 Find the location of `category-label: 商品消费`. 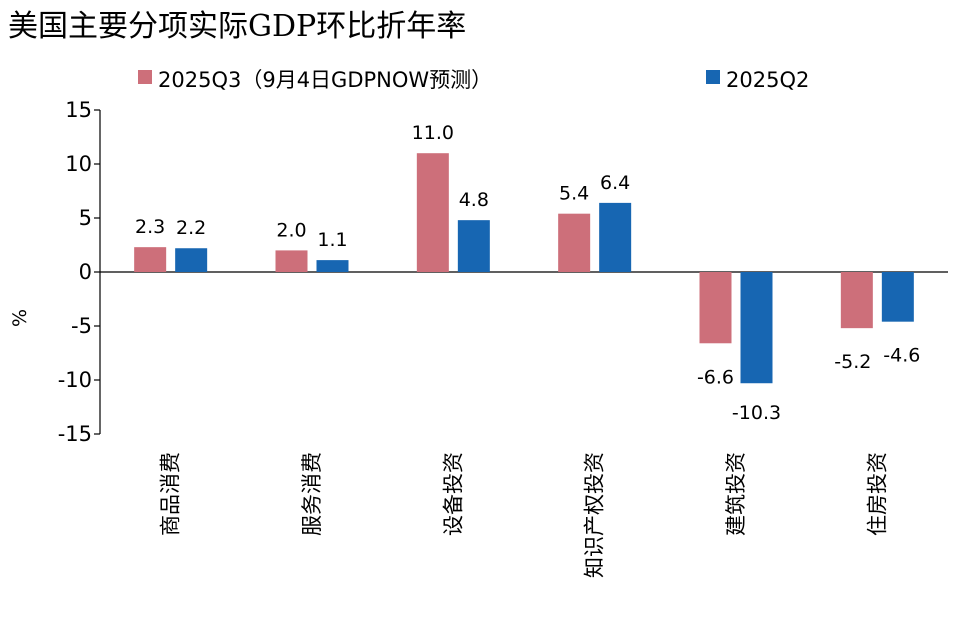

category-label: 商品消费 is located at coordinates (171, 494).